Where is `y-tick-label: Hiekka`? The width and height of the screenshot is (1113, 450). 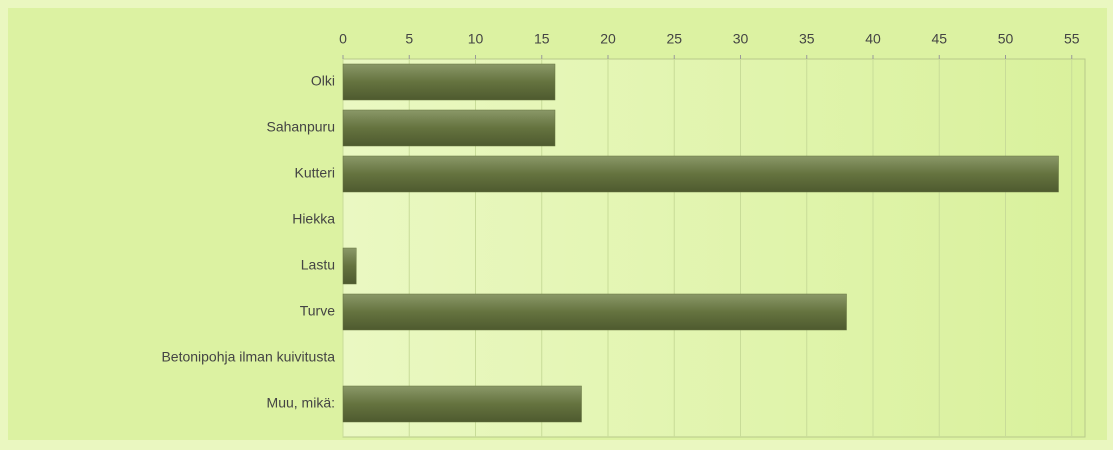 y-tick-label: Hiekka is located at coordinates (313, 219).